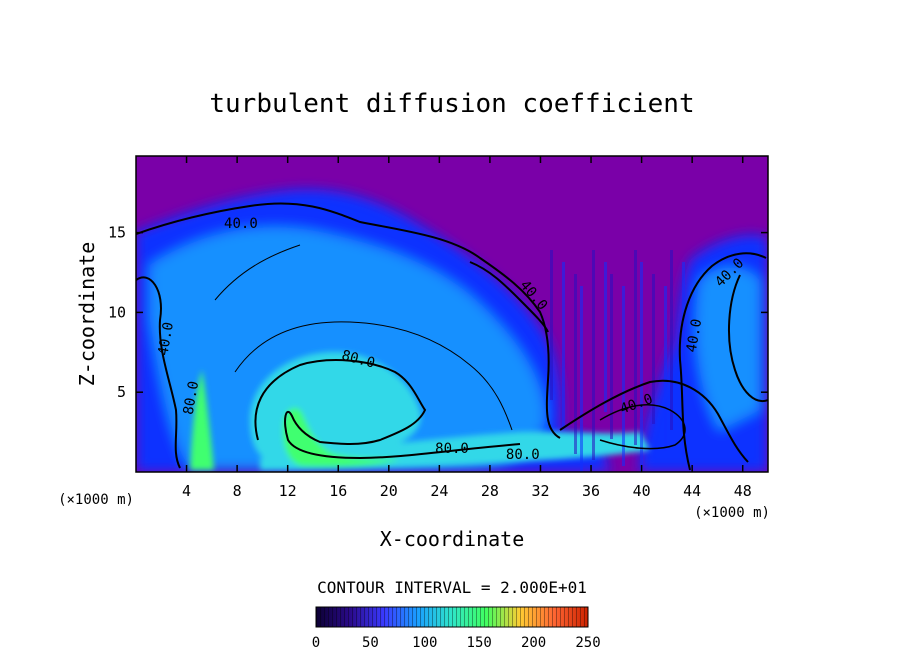  What do you see at coordinates (490, 491) in the screenshot?
I see `x-tick-label: 28` at bounding box center [490, 491].